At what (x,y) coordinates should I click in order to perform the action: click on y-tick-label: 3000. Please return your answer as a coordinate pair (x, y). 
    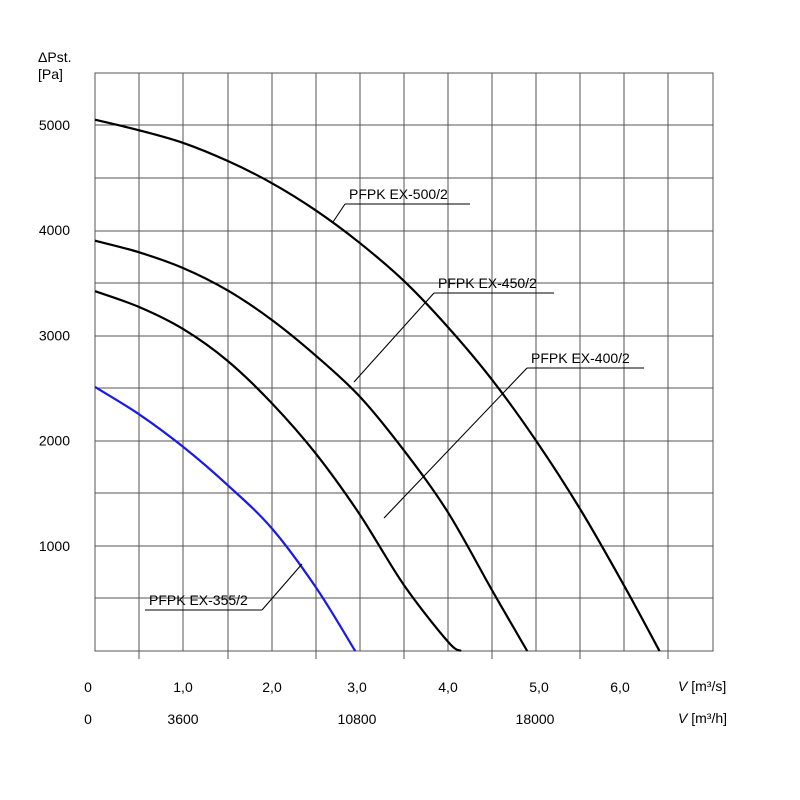
    Looking at the image, I should click on (54, 335).